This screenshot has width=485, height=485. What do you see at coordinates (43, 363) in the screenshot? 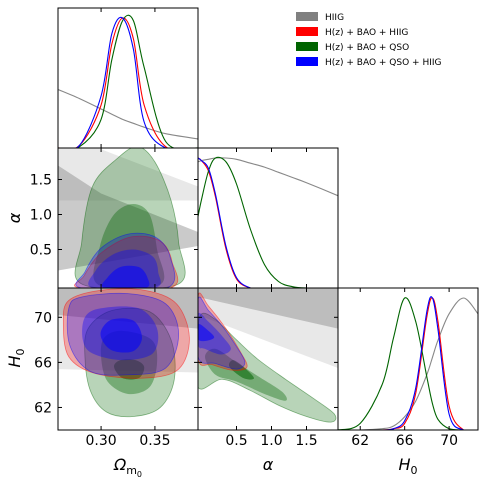
I see `y-tick-label-h0: 66` at bounding box center [43, 363].